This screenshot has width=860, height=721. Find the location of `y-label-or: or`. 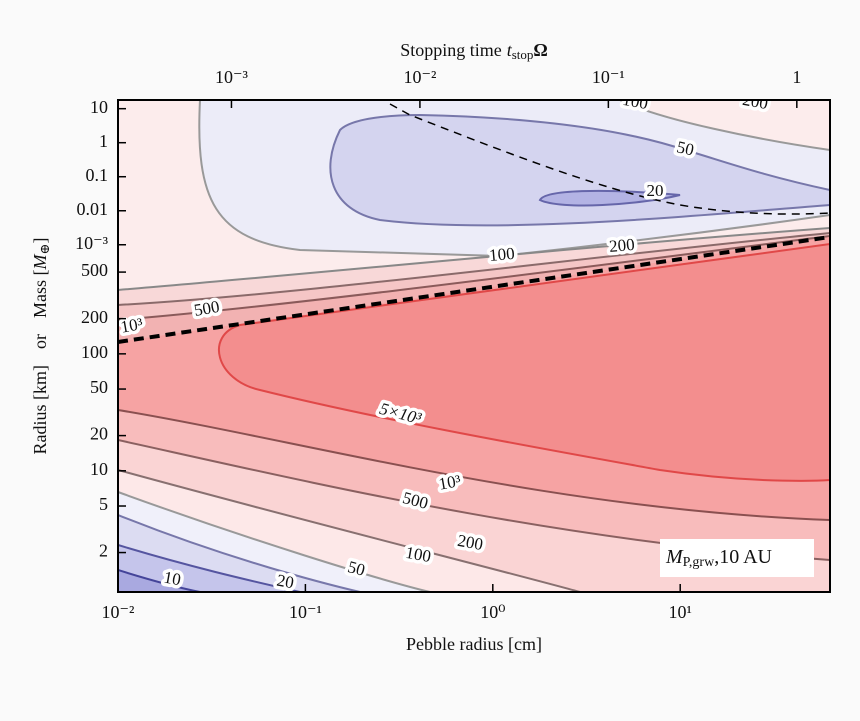

y-label-or: or is located at coordinates (40, 341).